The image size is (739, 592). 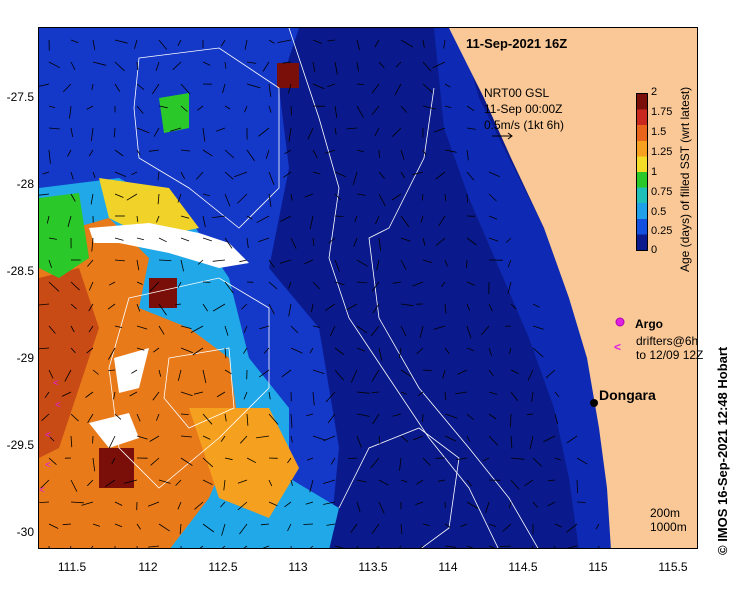 I want to click on colorbar-tick-label: 1.5, so click(x=659, y=132).